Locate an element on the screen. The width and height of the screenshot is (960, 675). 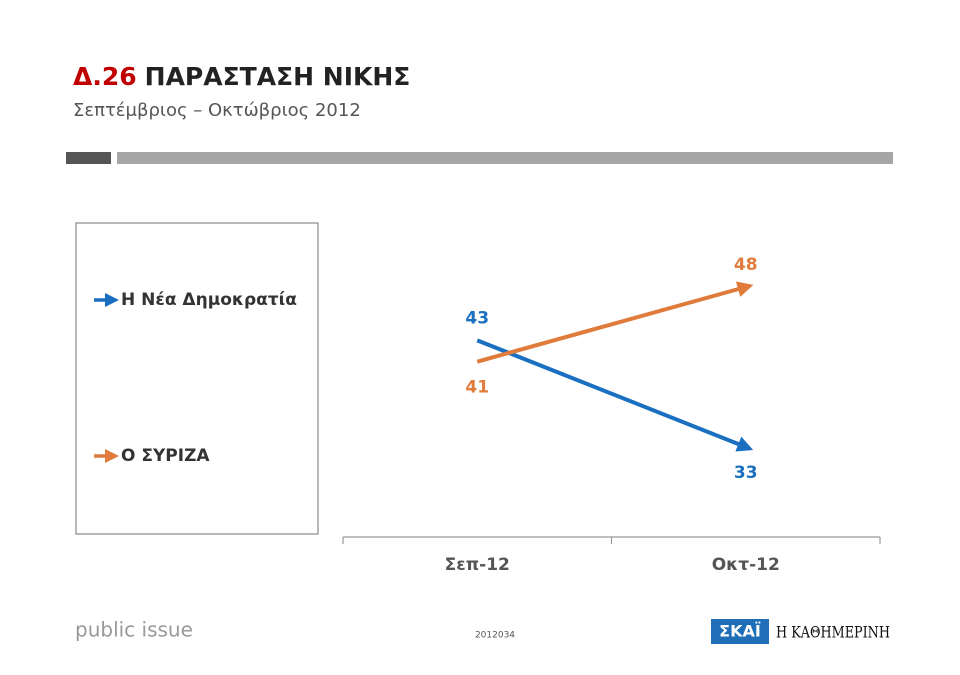
report-code: 2012034 is located at coordinates (495, 636).